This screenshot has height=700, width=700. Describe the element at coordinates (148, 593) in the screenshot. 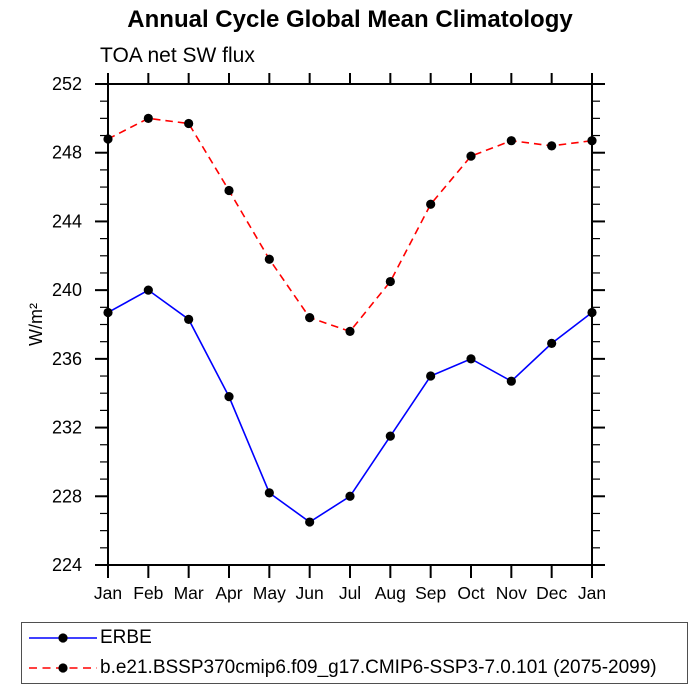

I see `x-tick-label: Feb` at that location.